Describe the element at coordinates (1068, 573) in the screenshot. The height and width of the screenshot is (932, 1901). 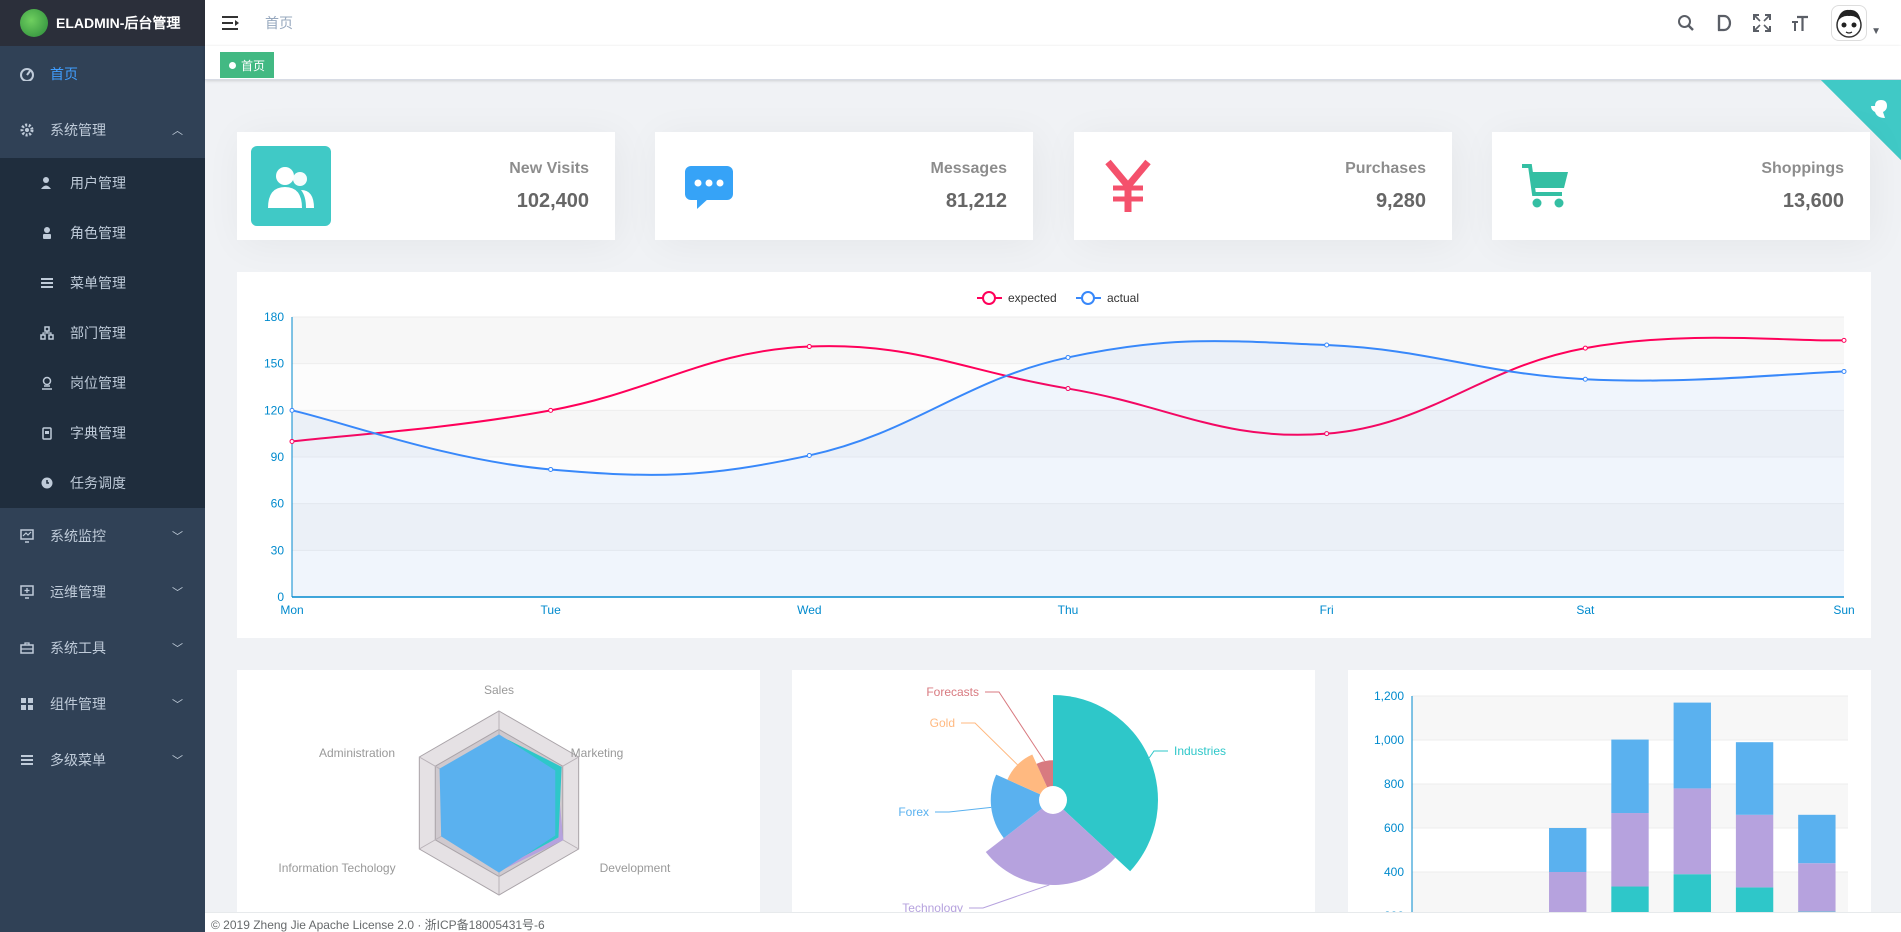
I see `grid-band` at that location.